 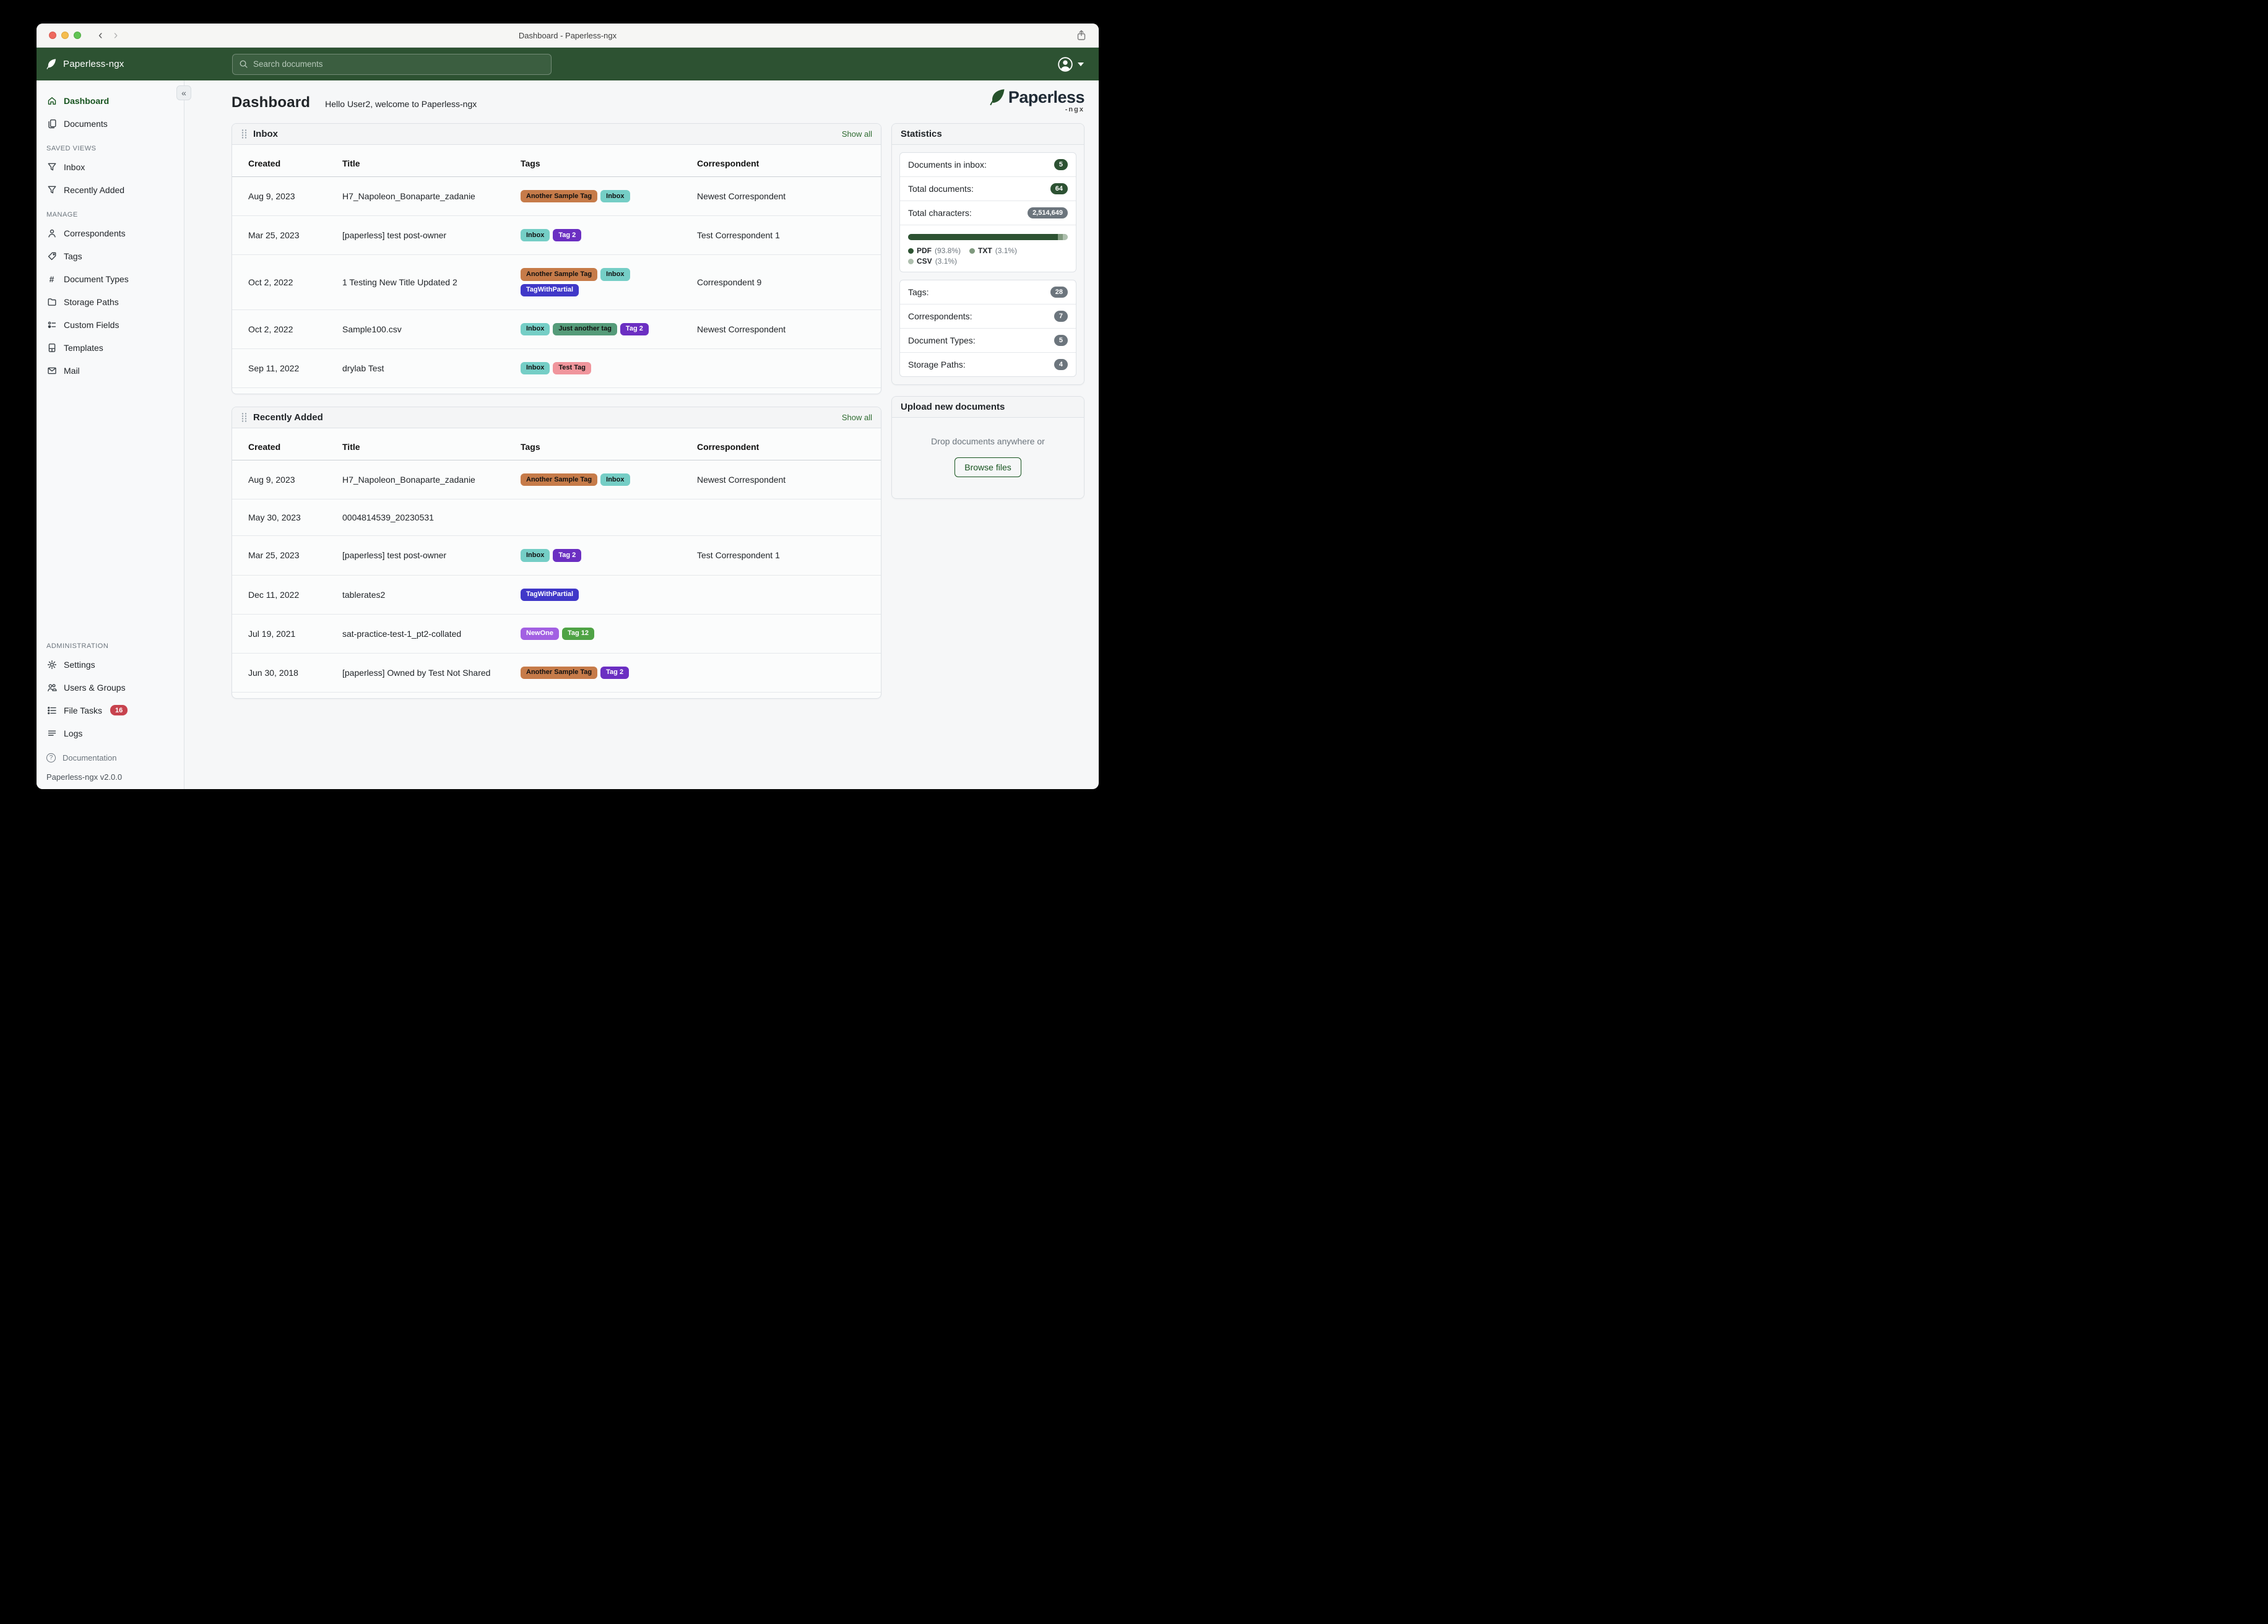 What do you see at coordinates (609, 282) in the screenshot?
I see `cell-tags: Another Sample Tag Inbox TagWithPartial` at bounding box center [609, 282].